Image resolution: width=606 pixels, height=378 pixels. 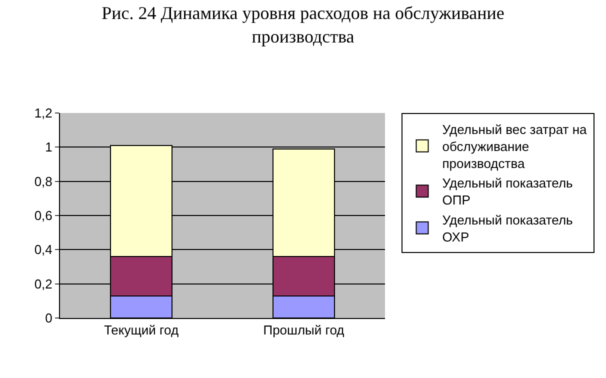 What do you see at coordinates (43, 284) in the screenshot?
I see `y-tick-label: 0,2` at bounding box center [43, 284].